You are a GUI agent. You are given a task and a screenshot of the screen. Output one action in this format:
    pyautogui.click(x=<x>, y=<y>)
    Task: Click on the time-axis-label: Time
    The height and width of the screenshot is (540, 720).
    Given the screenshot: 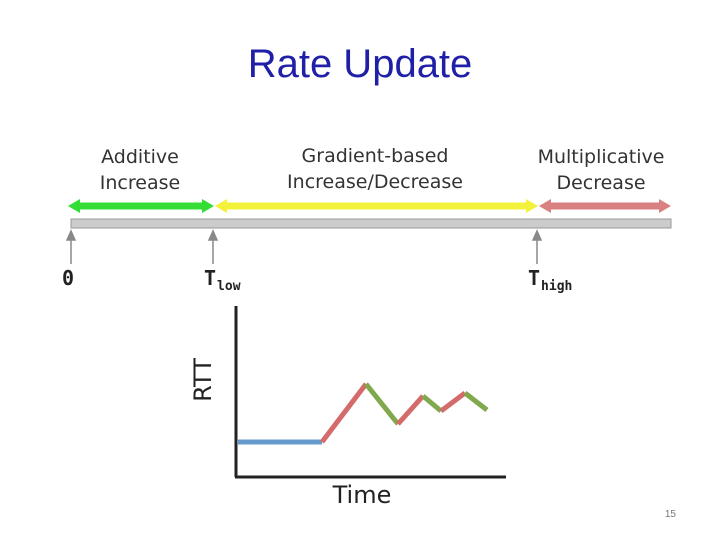 What is the action you would take?
    pyautogui.click(x=362, y=495)
    